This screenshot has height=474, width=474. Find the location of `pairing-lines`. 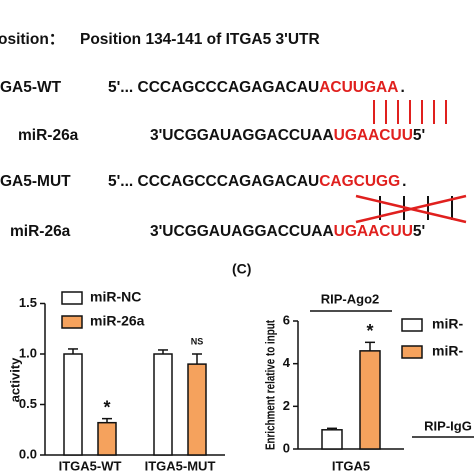

pairing-lines is located at coordinates (410, 112).